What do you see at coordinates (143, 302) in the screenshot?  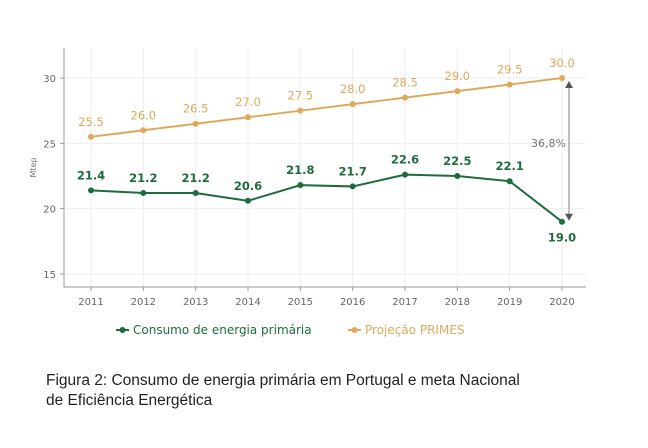 I see `x-tick-label: 2012` at bounding box center [143, 302].